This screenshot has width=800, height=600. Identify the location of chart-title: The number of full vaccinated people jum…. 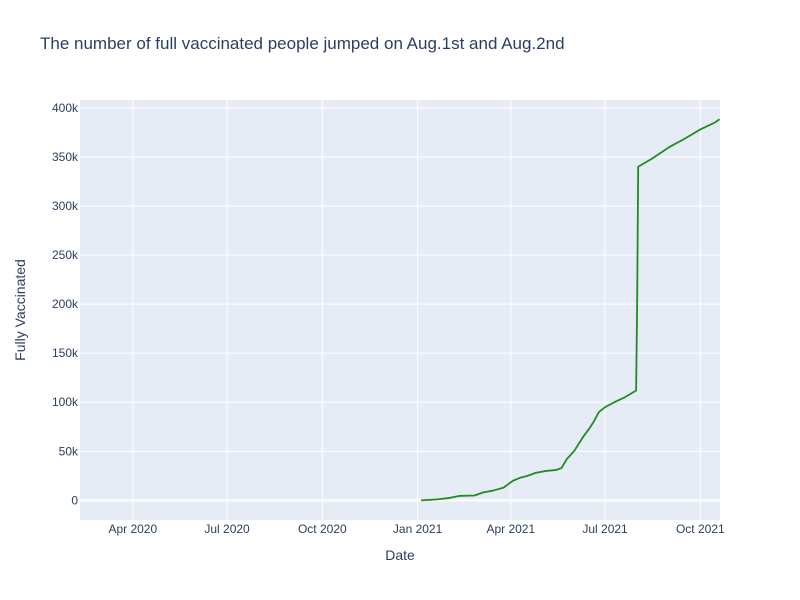
(302, 43).